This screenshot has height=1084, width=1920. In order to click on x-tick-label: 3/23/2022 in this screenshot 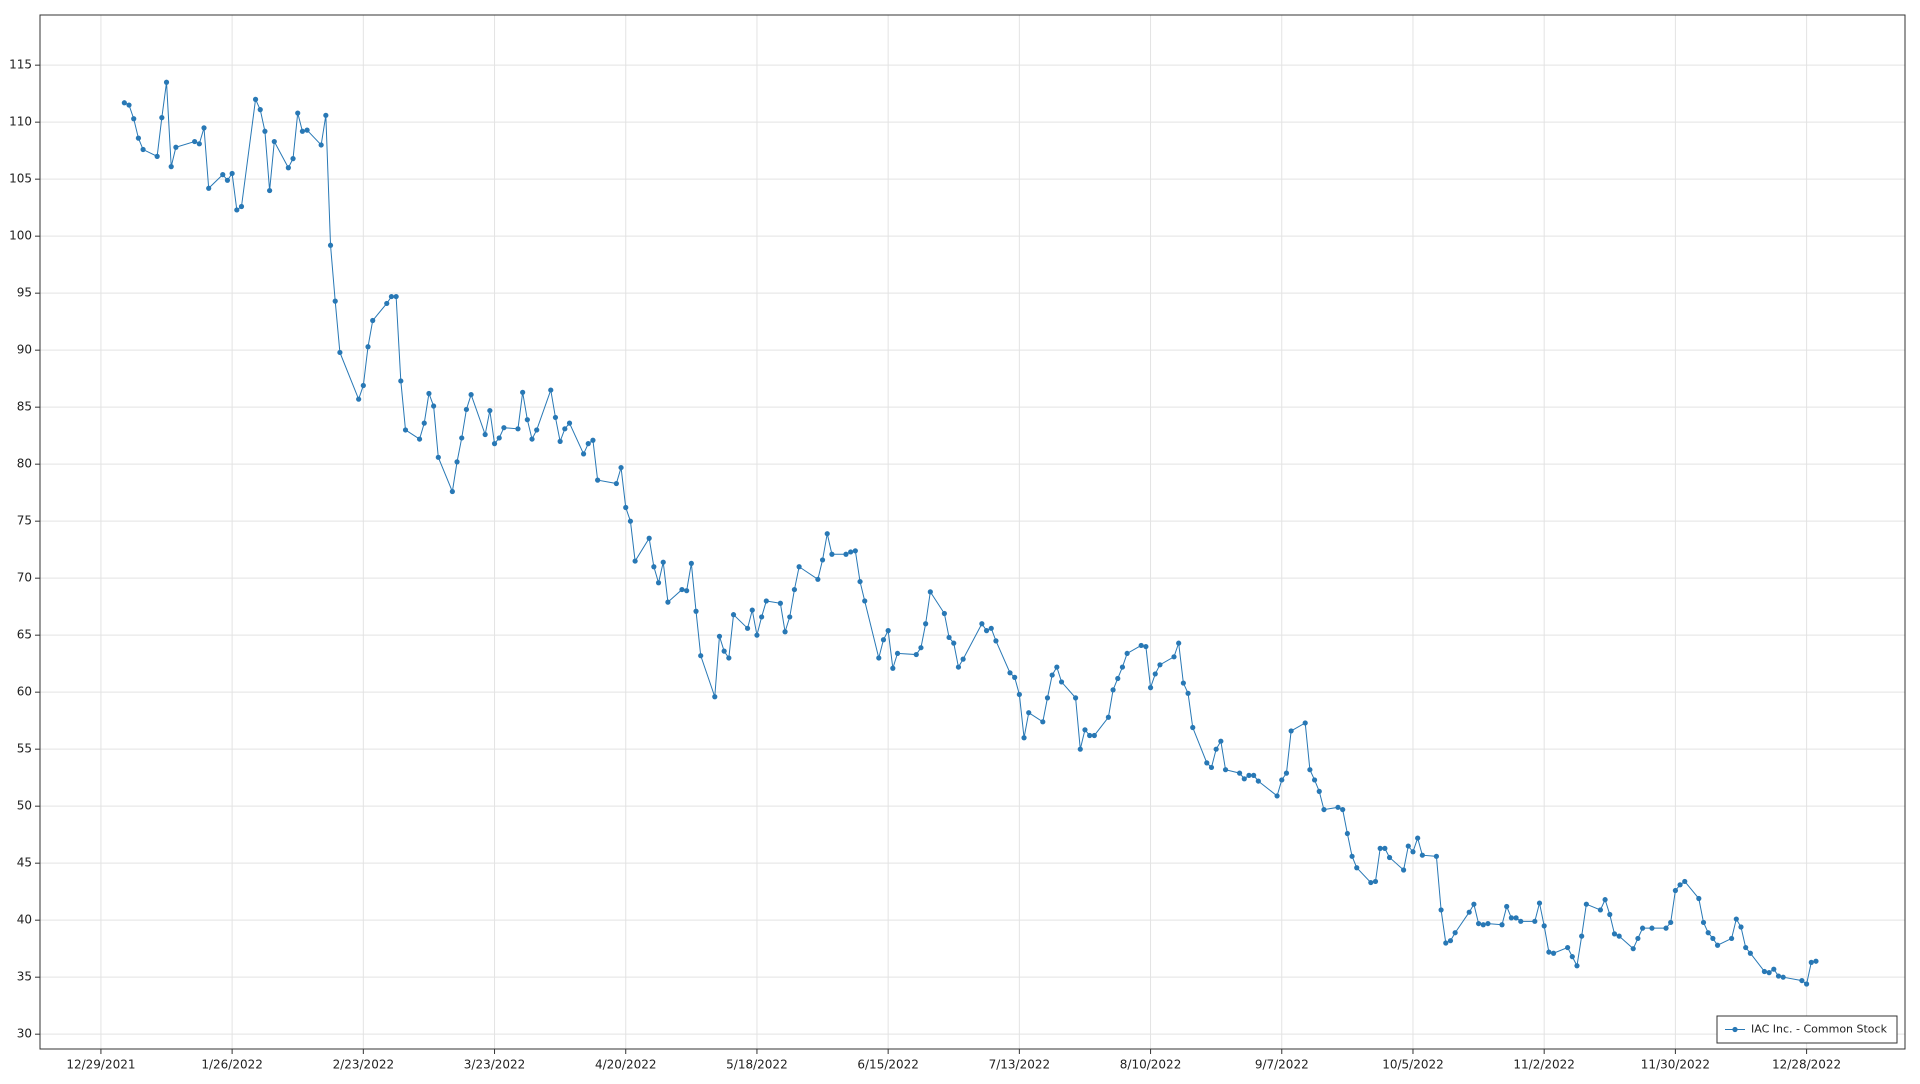, I will do `click(495, 1065)`.